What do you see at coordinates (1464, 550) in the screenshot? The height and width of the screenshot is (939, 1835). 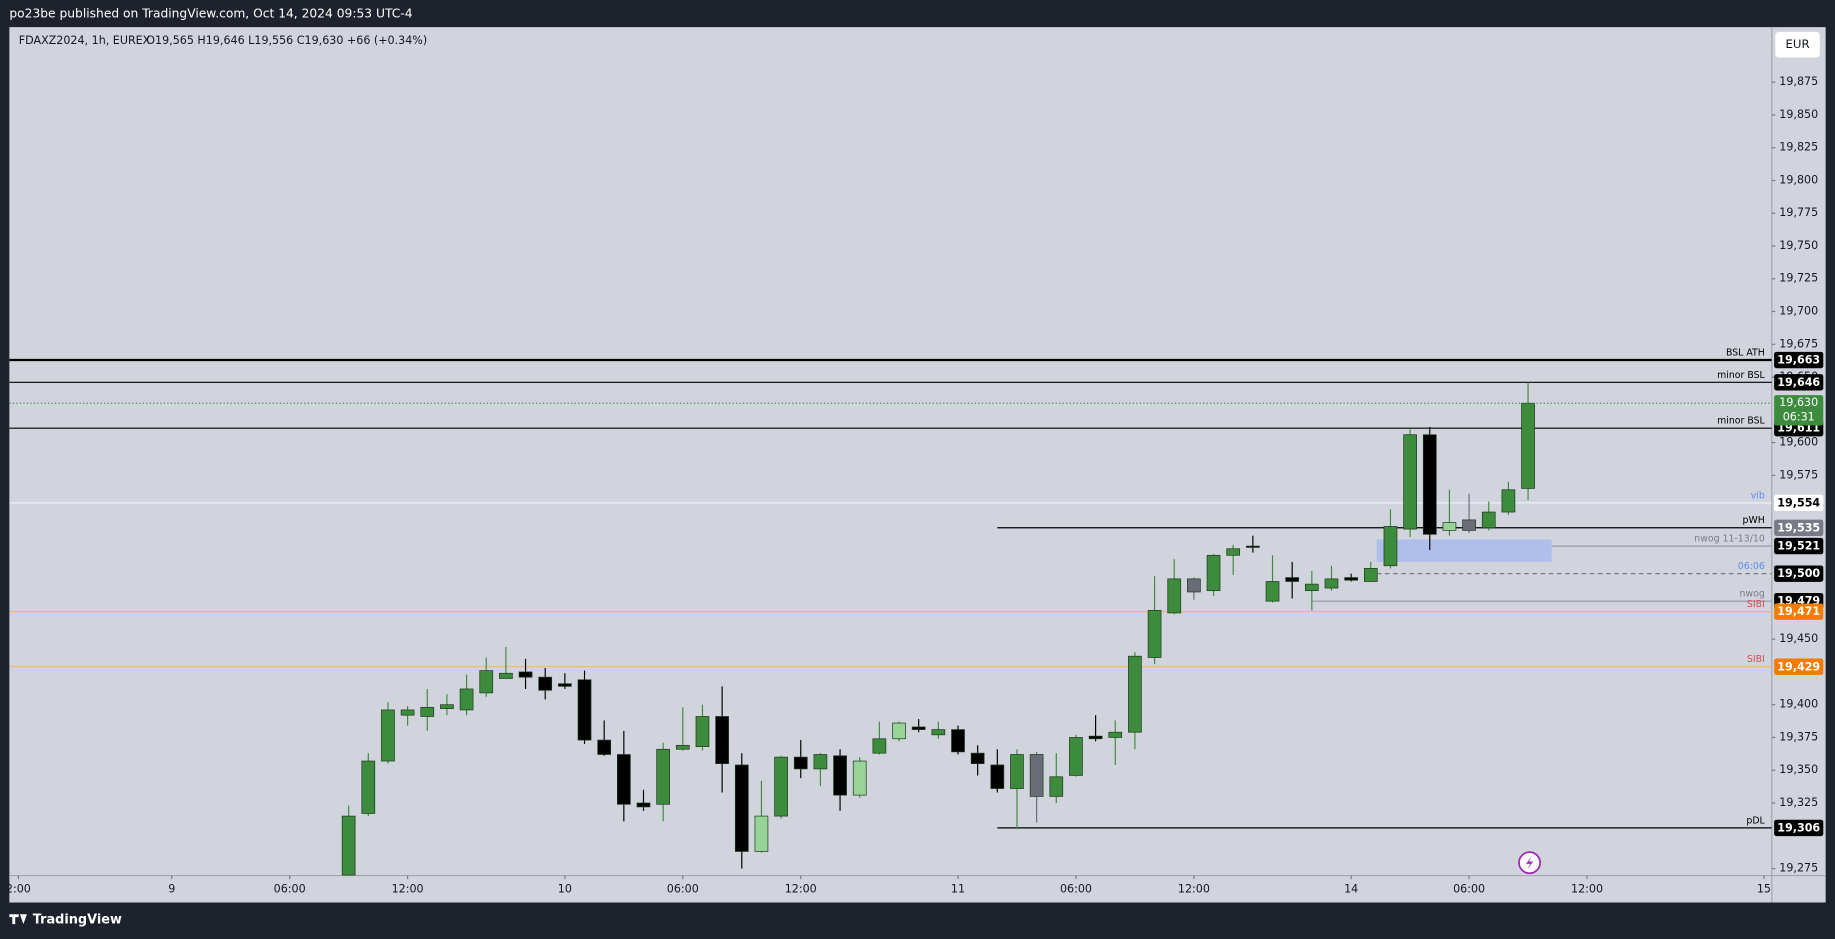 I see `zone` at bounding box center [1464, 550].